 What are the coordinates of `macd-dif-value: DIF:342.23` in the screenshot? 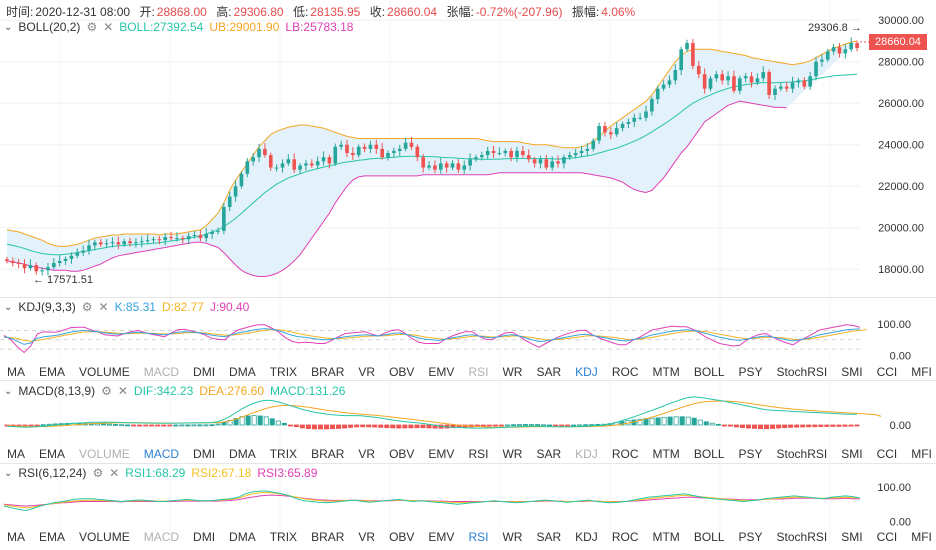 It's located at (163, 391).